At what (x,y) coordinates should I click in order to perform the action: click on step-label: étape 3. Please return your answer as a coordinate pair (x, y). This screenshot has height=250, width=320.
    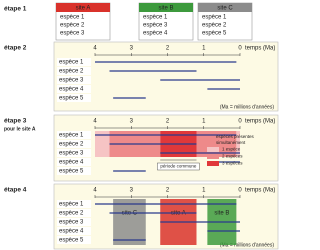
    Looking at the image, I should click on (15, 121).